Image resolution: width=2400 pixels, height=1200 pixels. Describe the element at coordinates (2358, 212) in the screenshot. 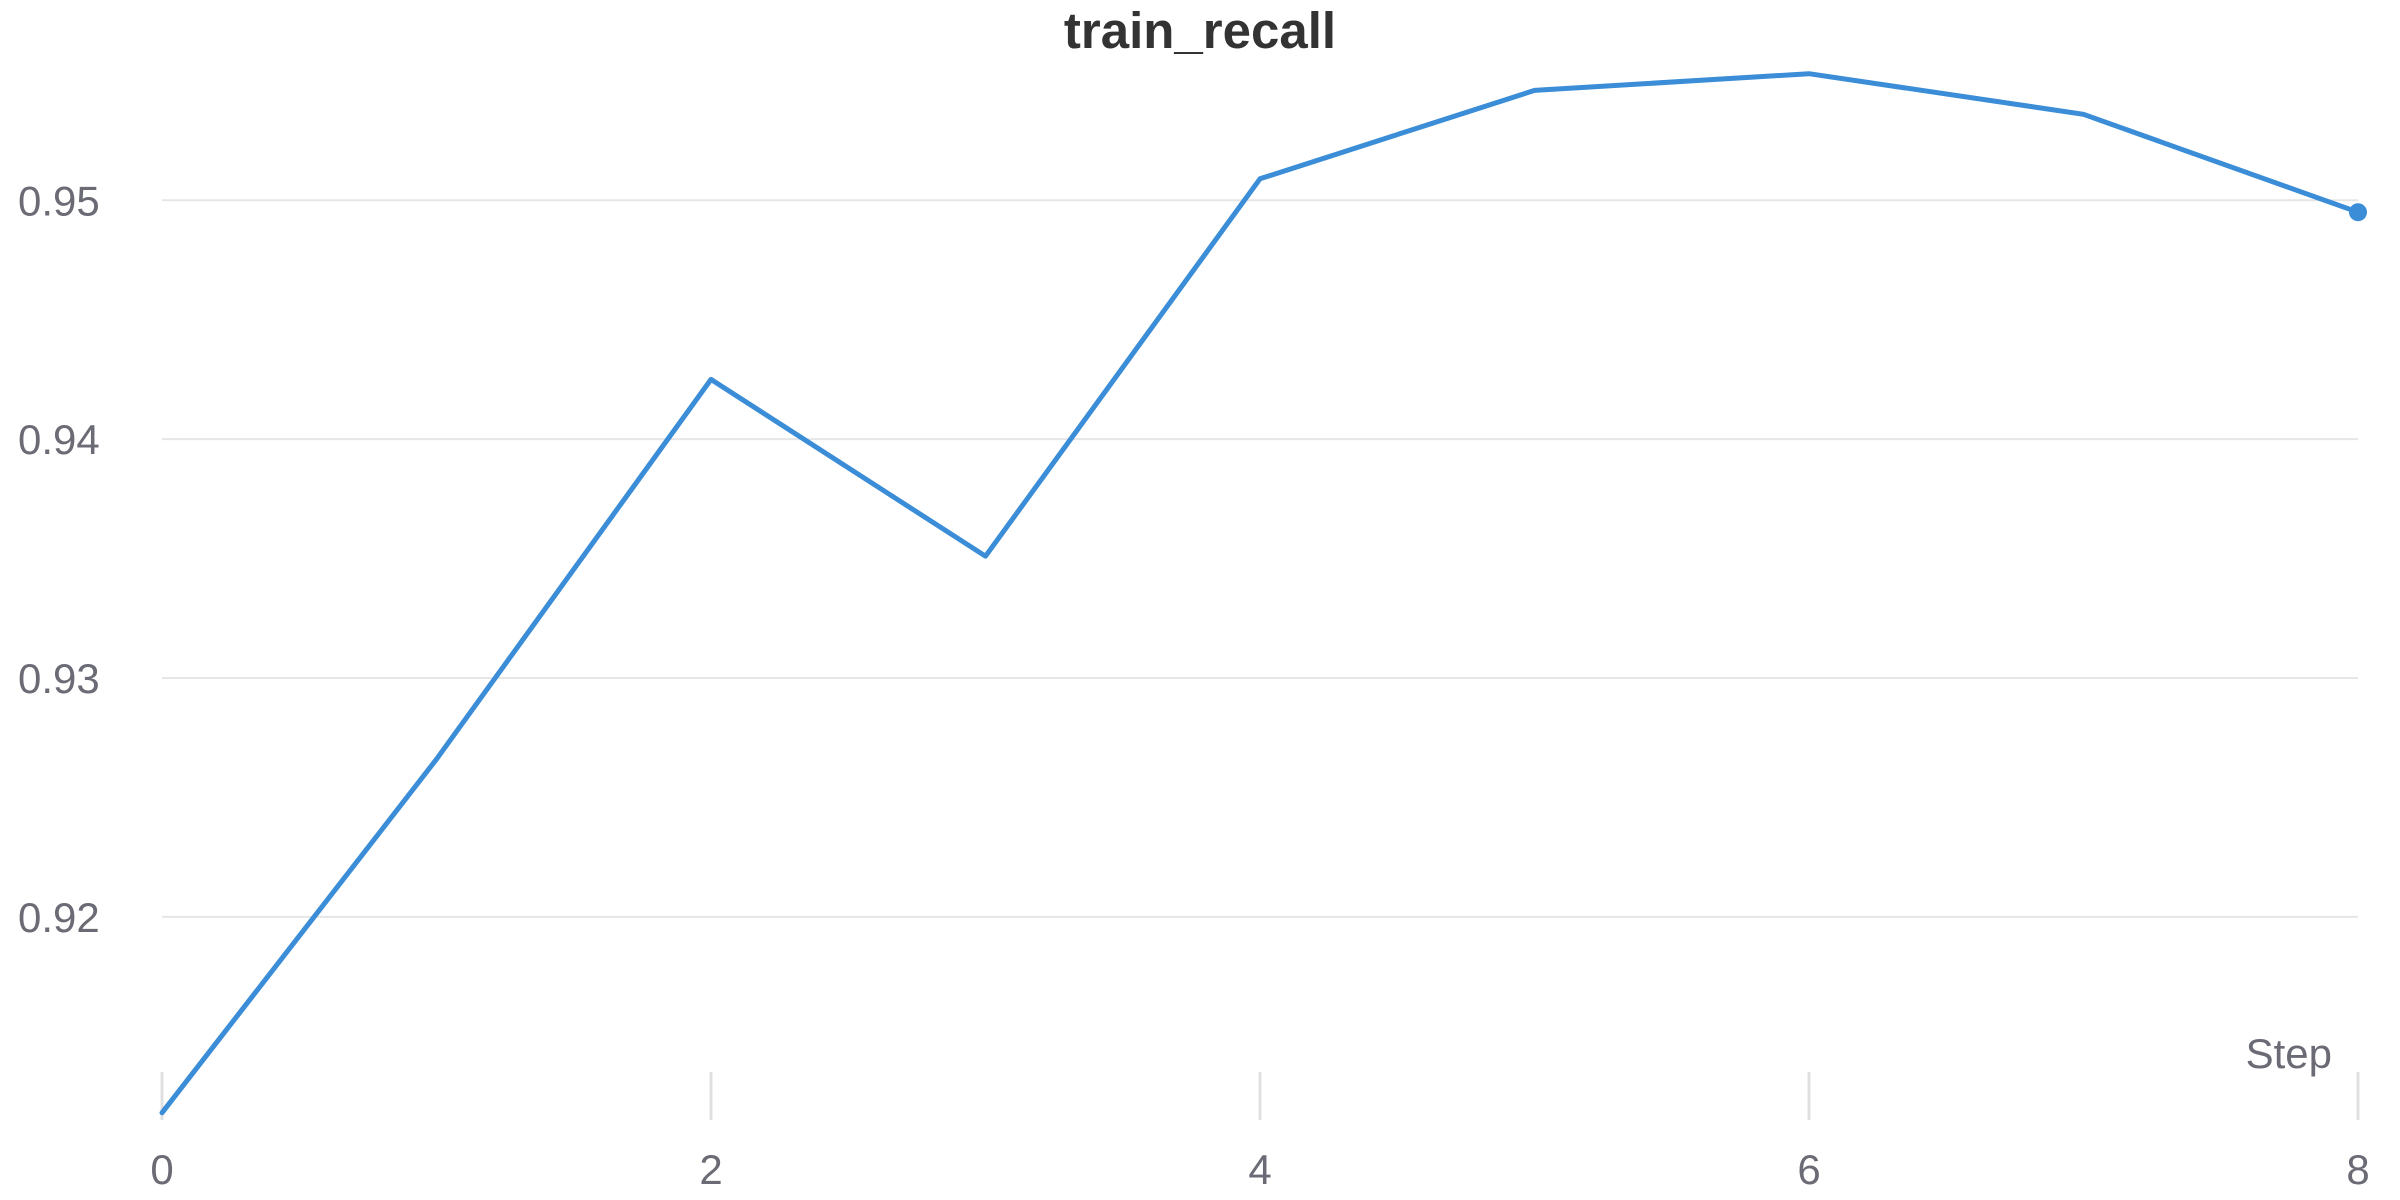

I see `data-point` at that location.